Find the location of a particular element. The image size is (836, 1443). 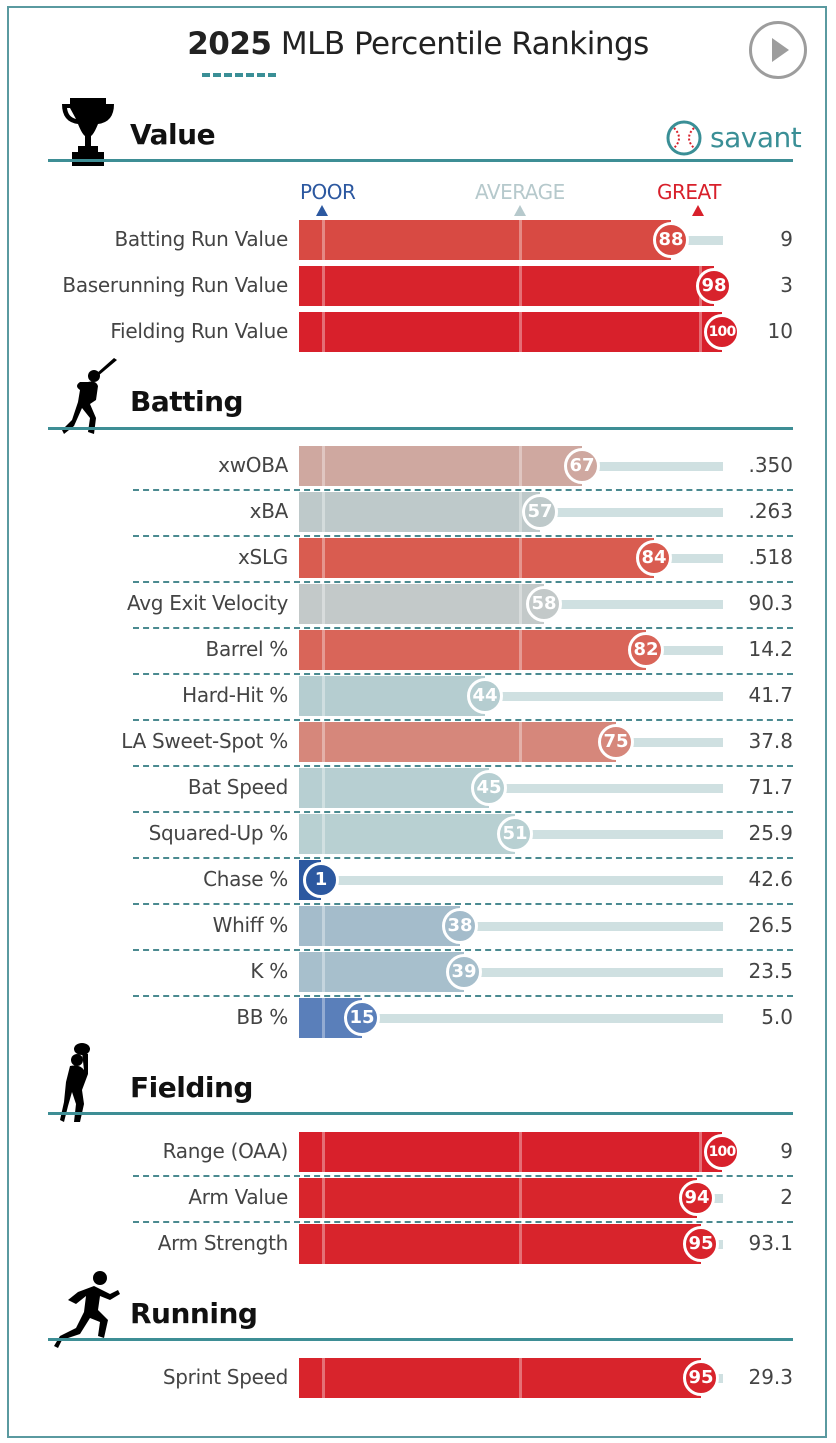

percentile-bubble: 39 is located at coordinates (464, 972).